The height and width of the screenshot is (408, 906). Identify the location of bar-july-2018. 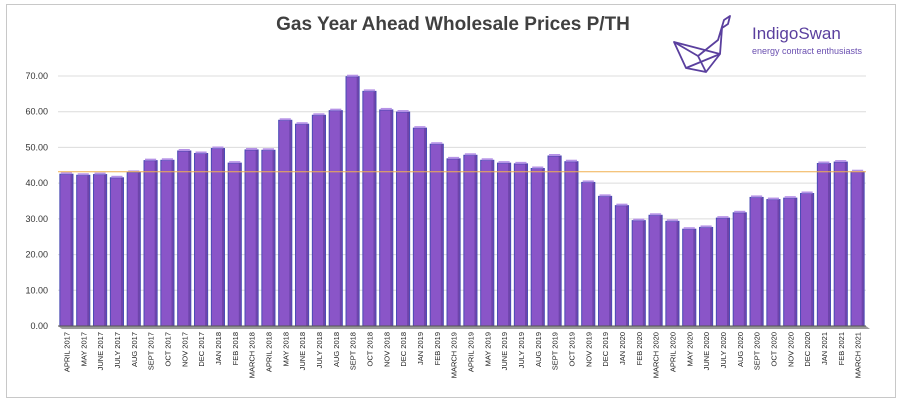
(318, 220).